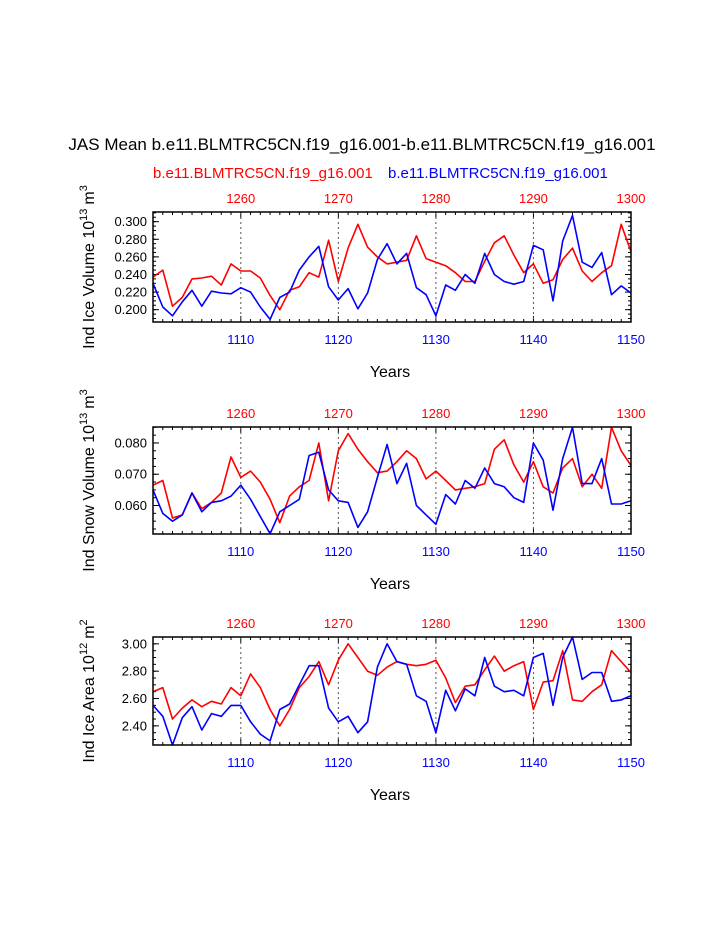 The image size is (723, 935). I want to click on y-axis-label: Ind Ice Area 1012 m2, so click(88, 690).